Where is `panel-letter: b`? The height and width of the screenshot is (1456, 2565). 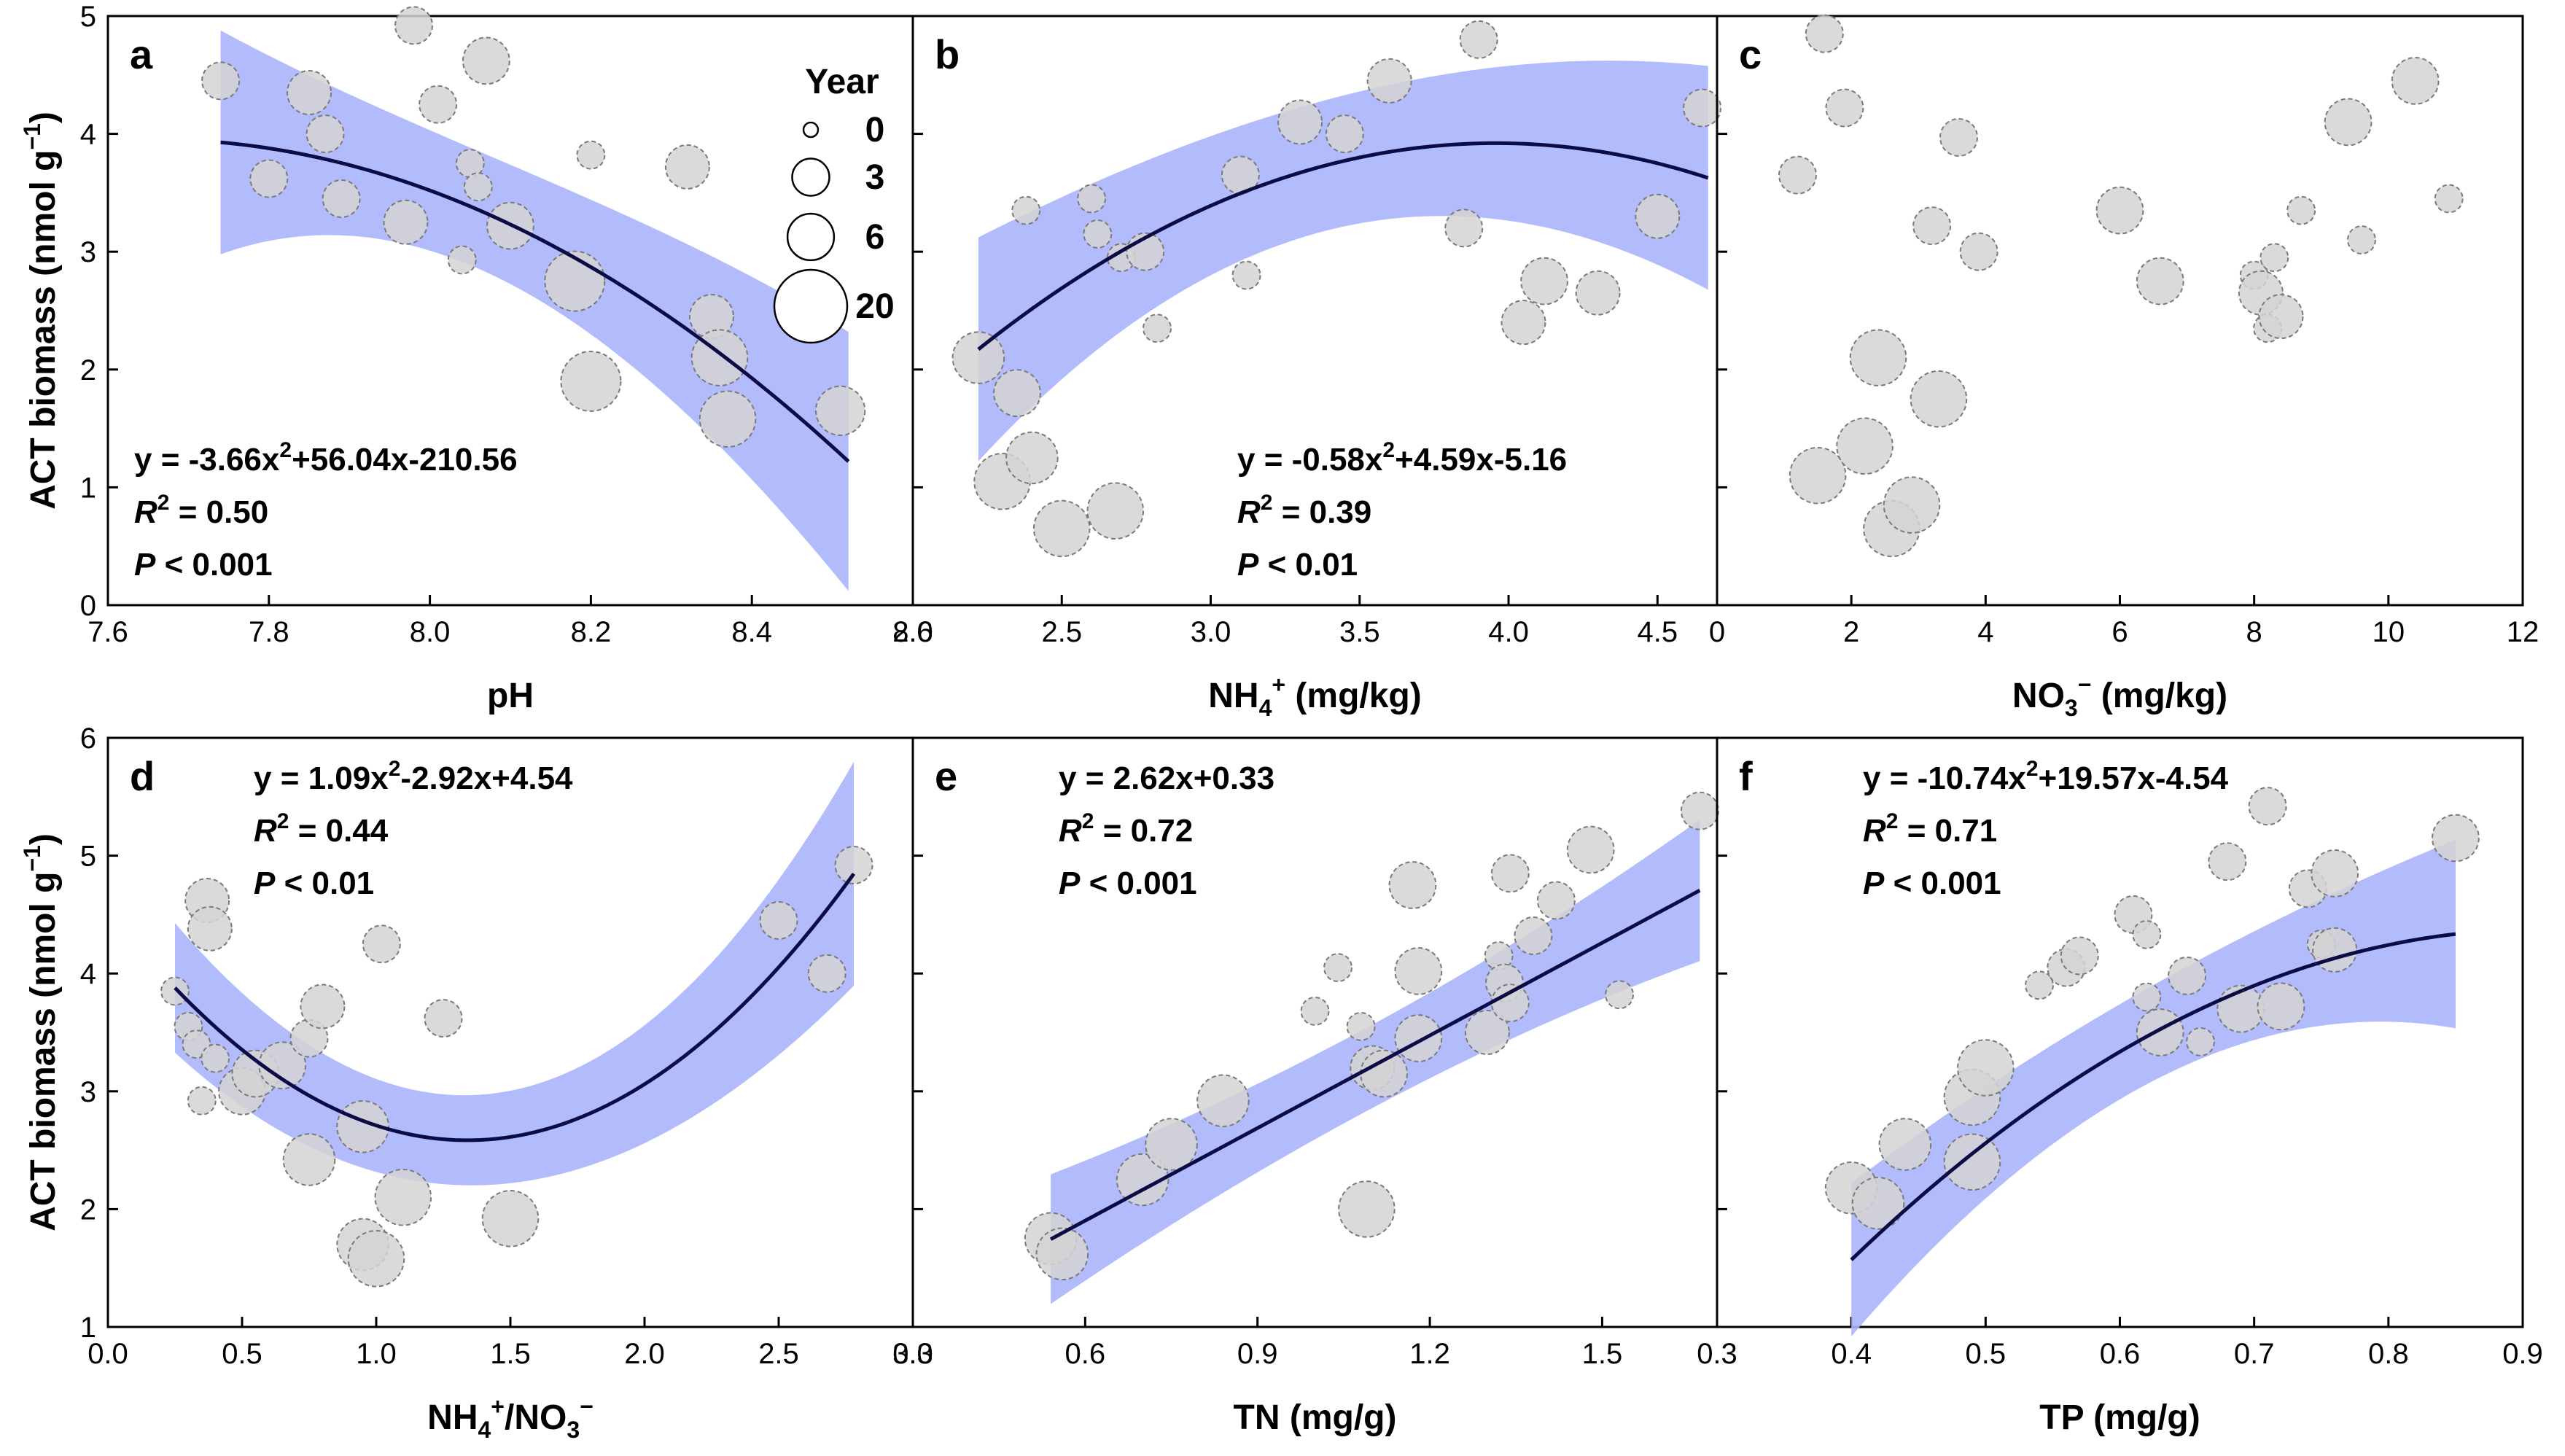 panel-letter: b is located at coordinates (947, 54).